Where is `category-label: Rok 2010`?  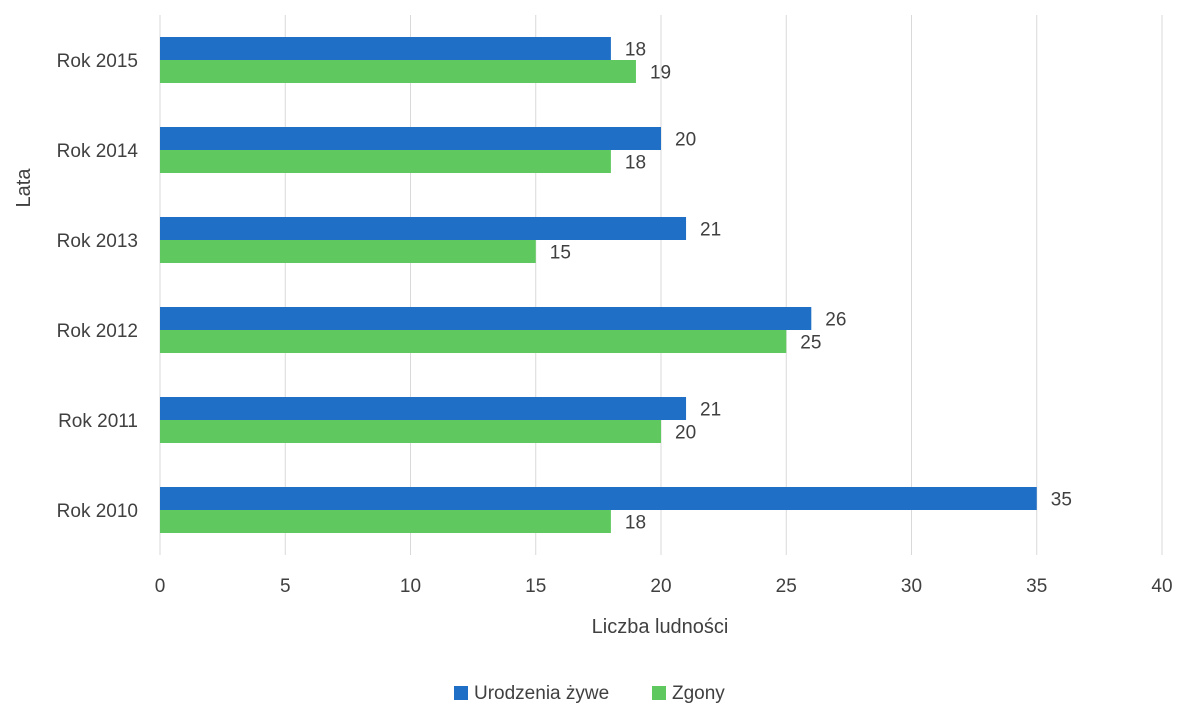 category-label: Rok 2010 is located at coordinates (97, 511).